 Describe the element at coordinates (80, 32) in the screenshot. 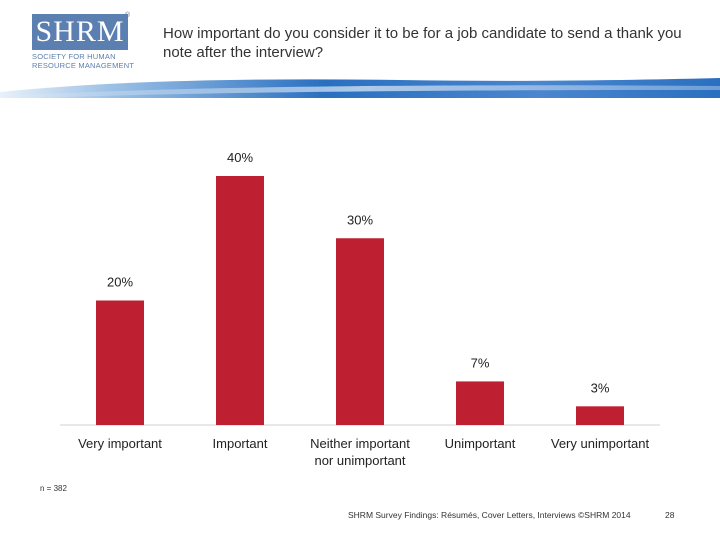

I see `logo-wordmark: SHRM` at that location.